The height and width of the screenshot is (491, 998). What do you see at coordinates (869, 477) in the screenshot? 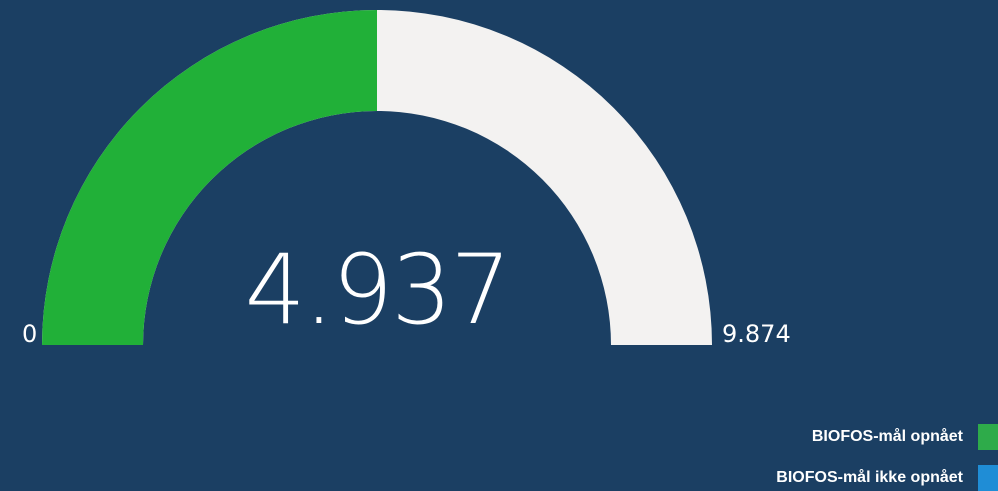
I see `legend-label: BIOFOS-mål ikke opnået` at bounding box center [869, 477].